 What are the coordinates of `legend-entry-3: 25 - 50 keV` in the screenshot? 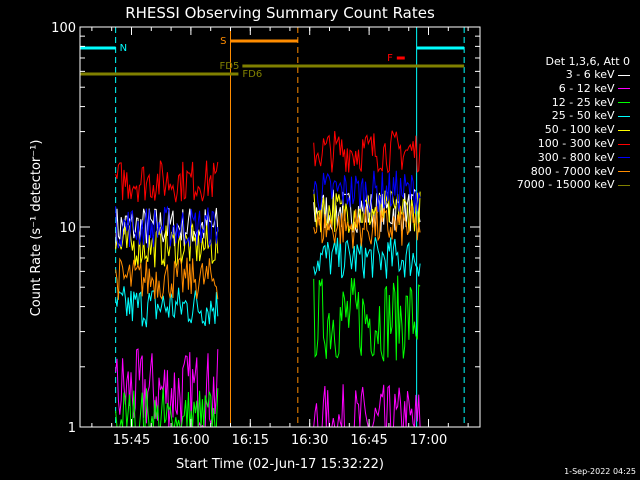 It's located at (591, 115).